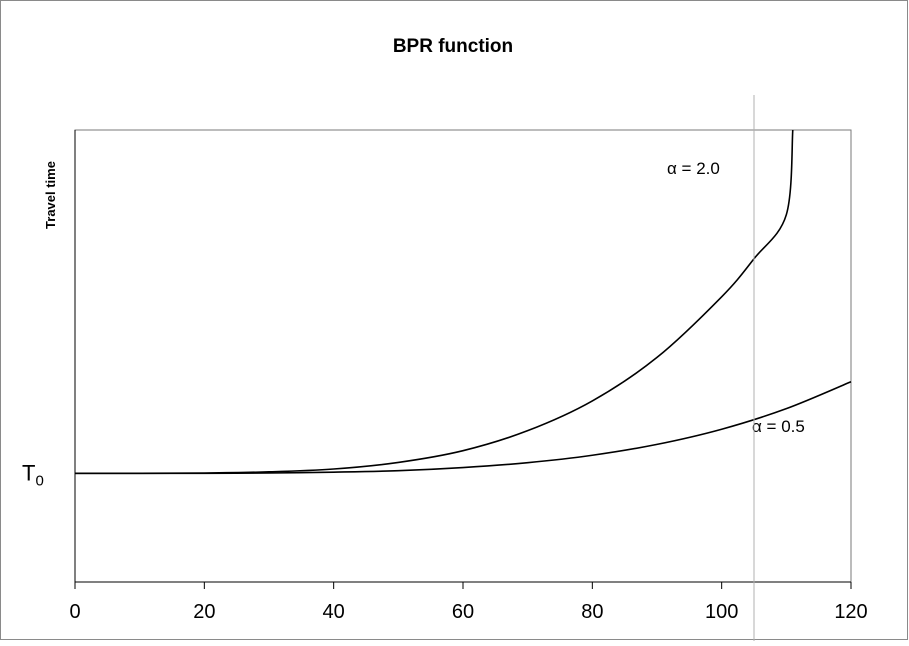  What do you see at coordinates (74, 612) in the screenshot?
I see `x-tick-label: 0` at bounding box center [74, 612].